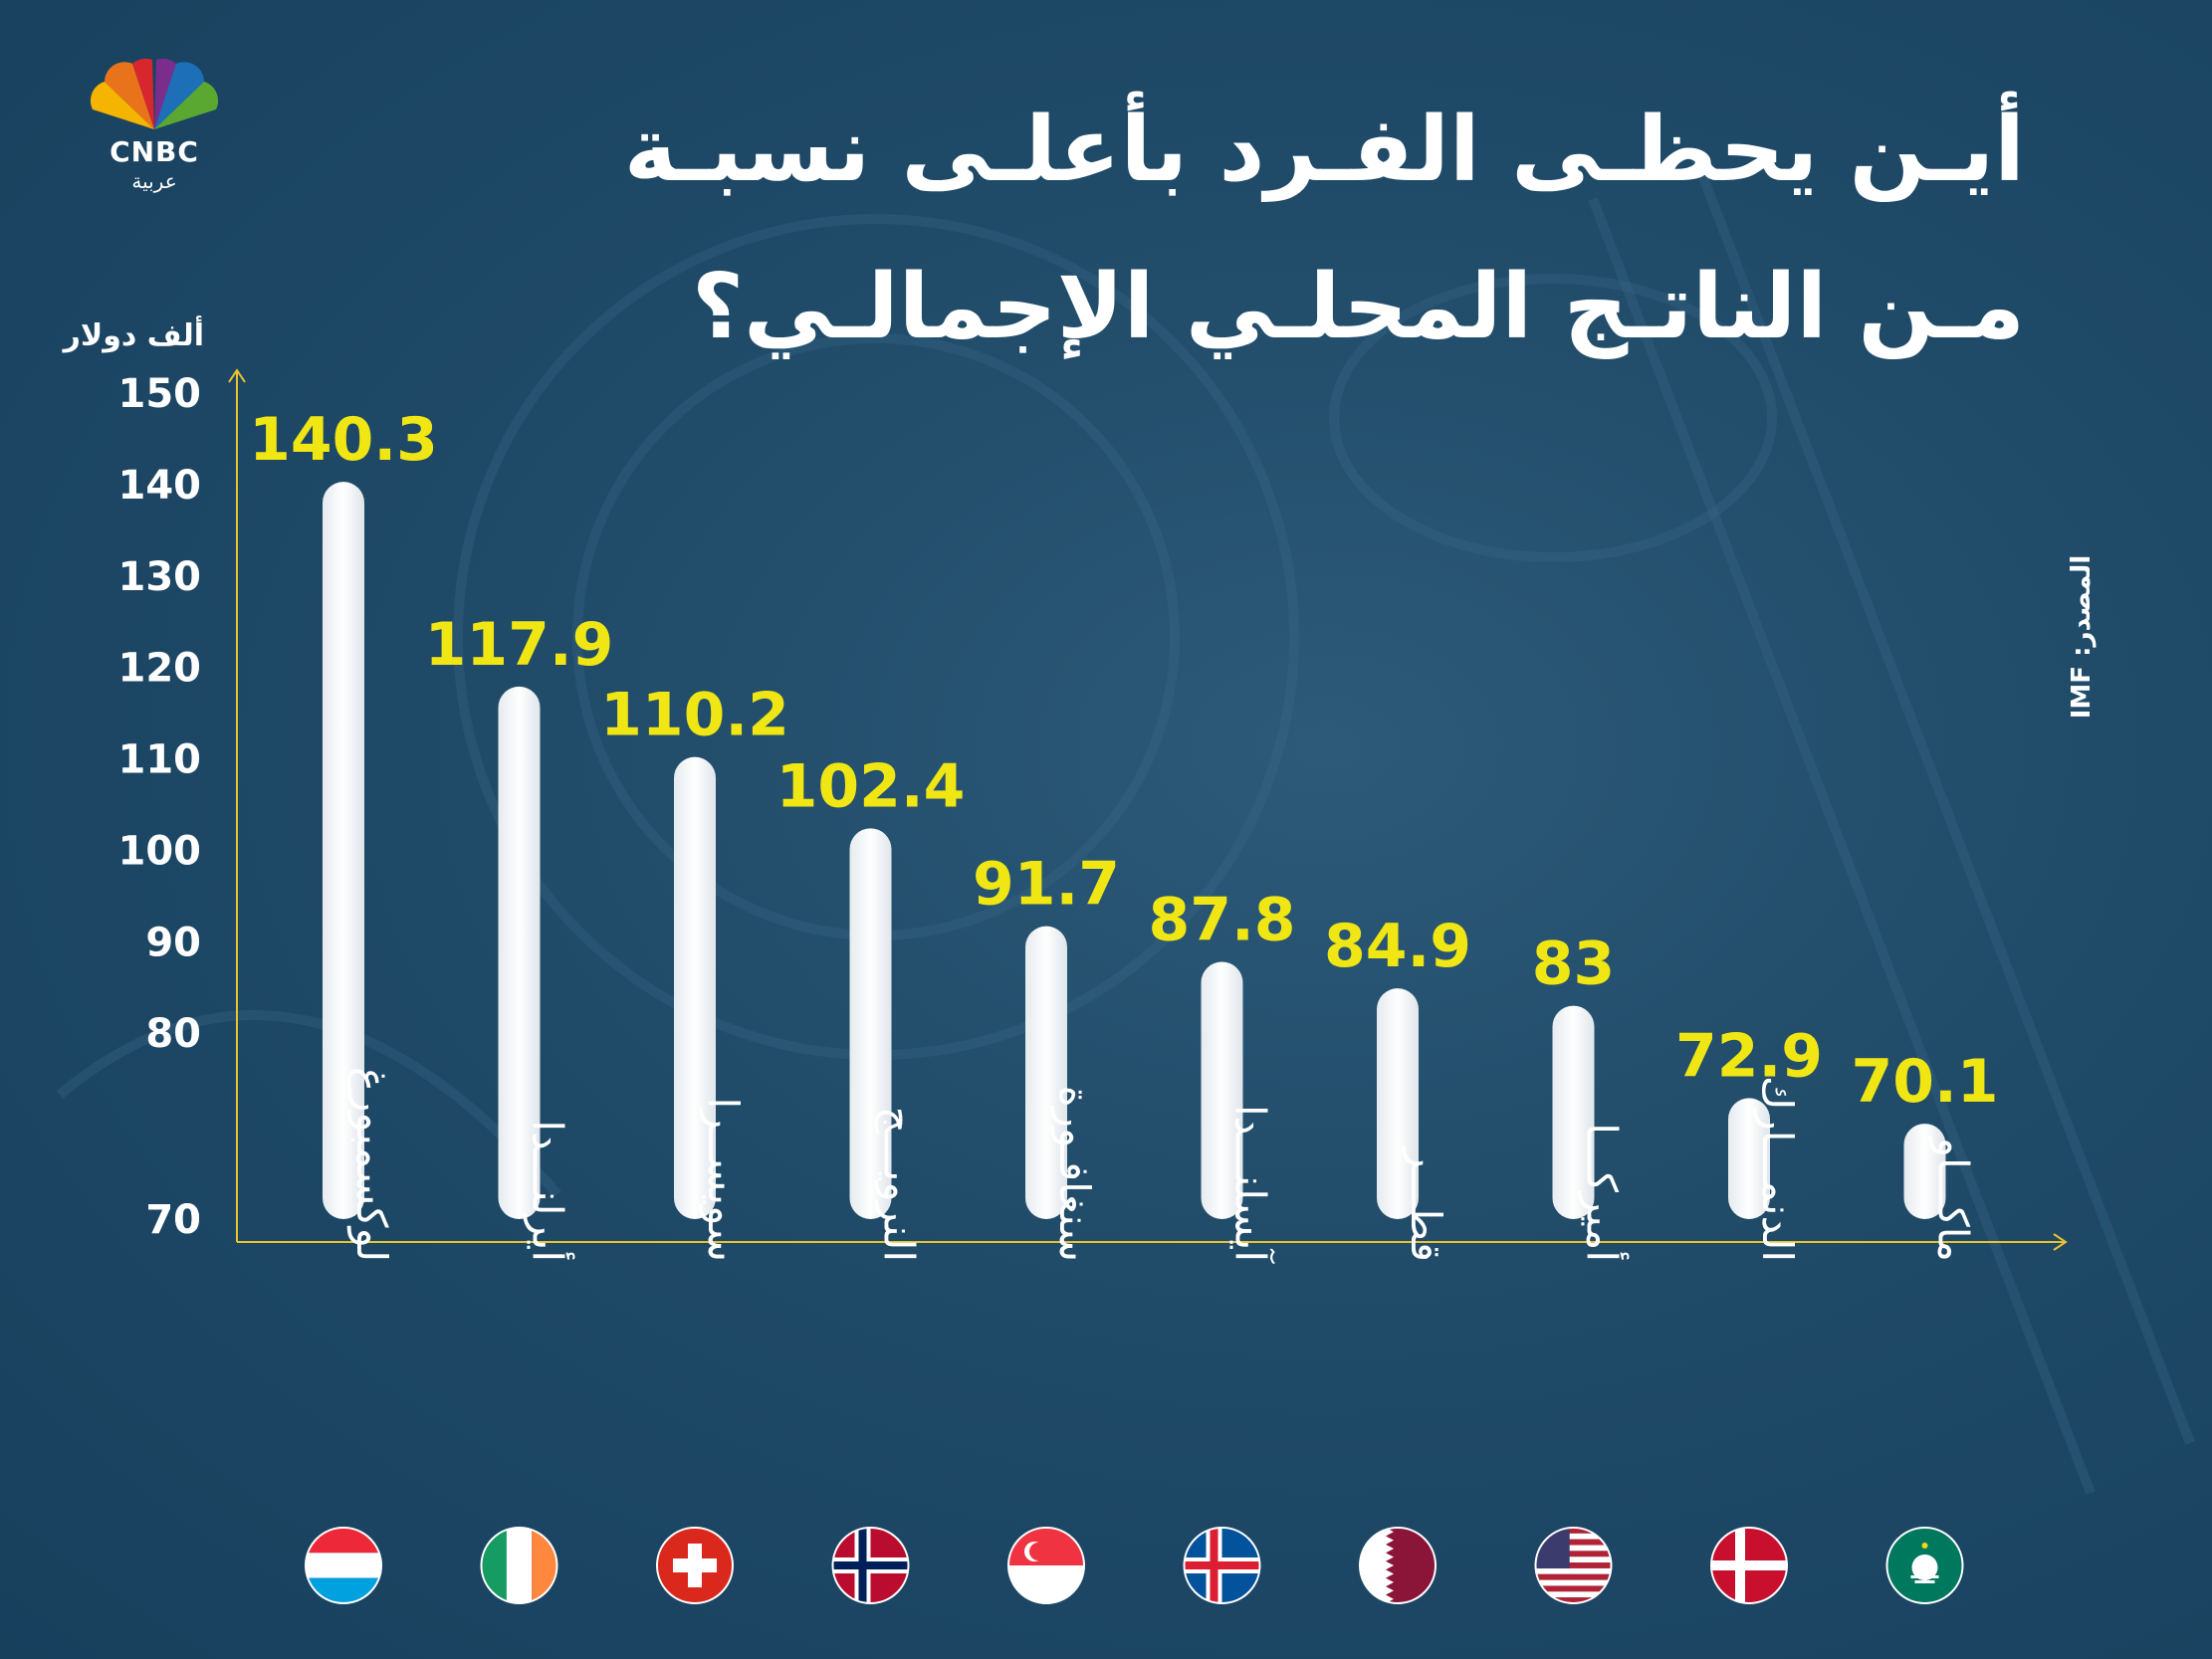  I want to click on flags, so click(1134, 1565).